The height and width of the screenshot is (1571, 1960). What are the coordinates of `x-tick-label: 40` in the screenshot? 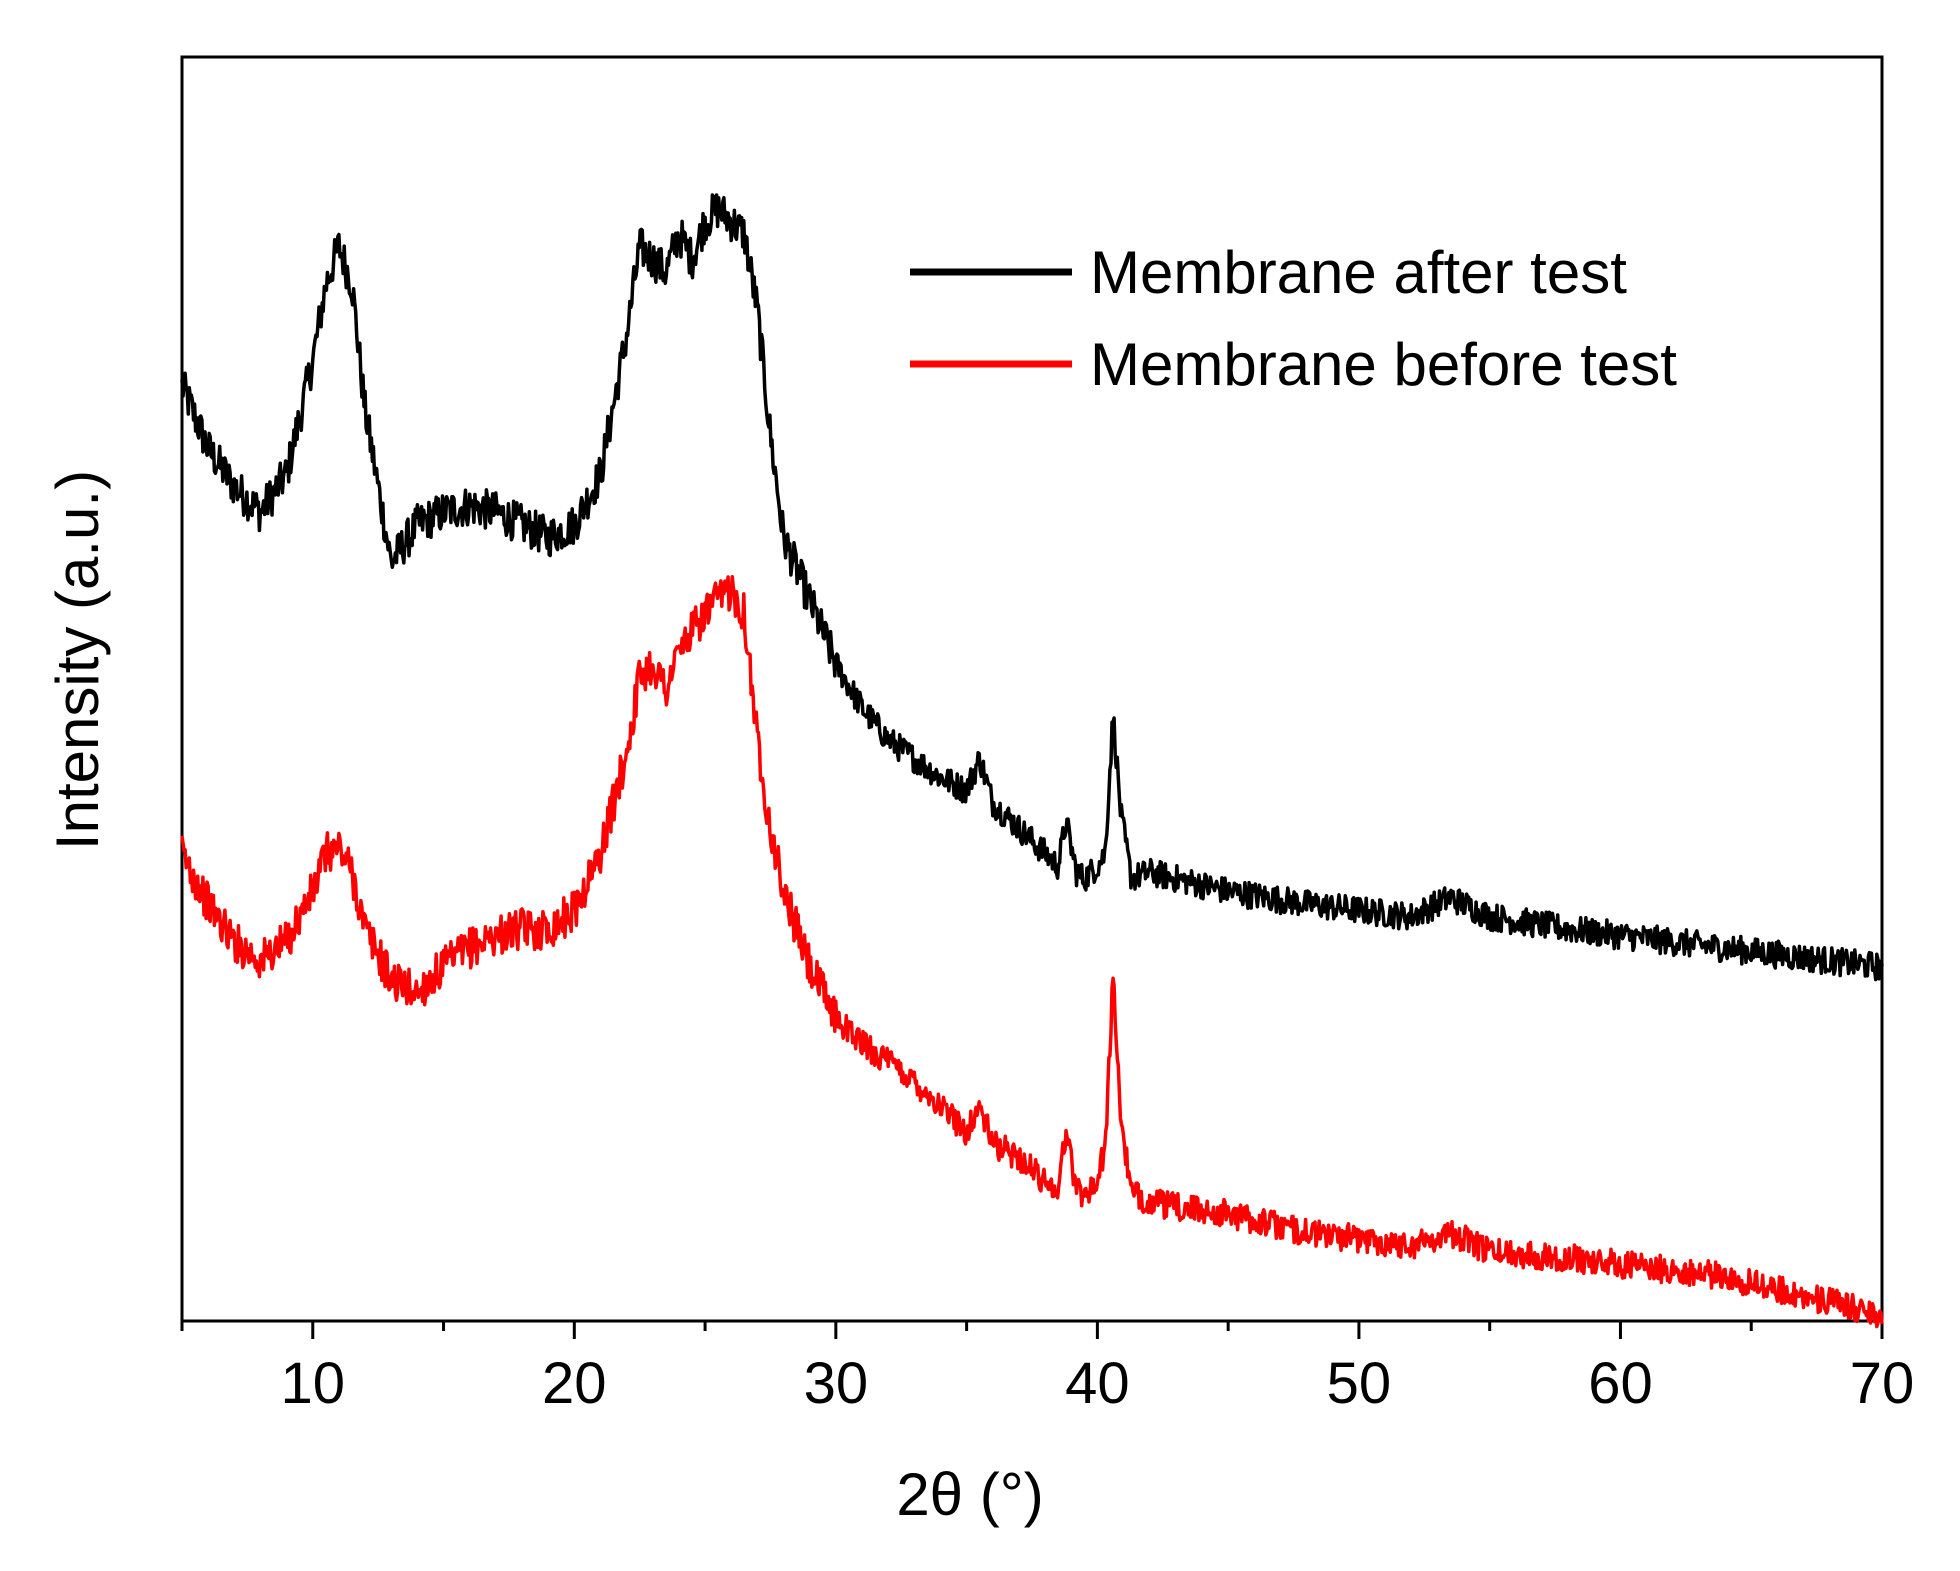 It's located at (1097, 1383).